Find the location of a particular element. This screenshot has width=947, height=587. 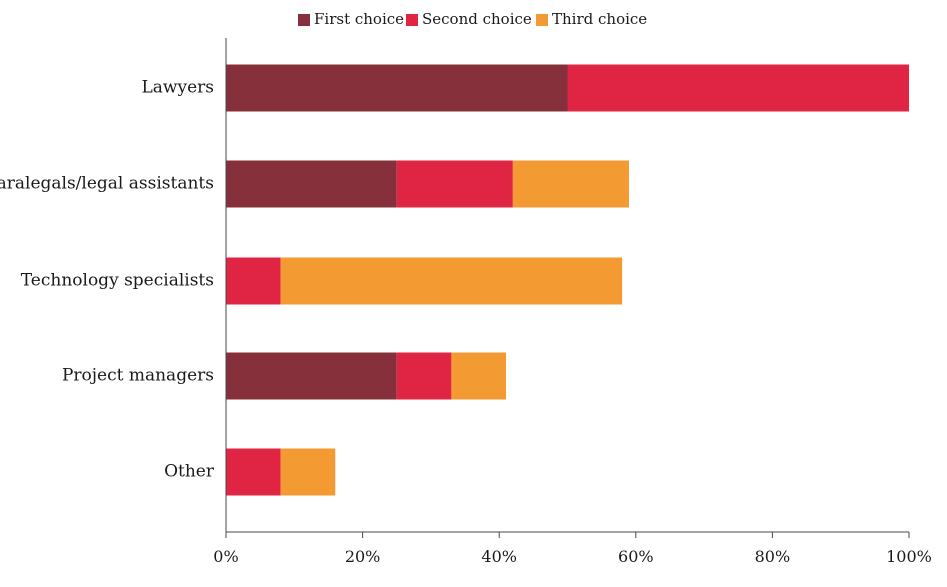

x-axis-ticks: 0% 20% 40% 60% 80% 100% is located at coordinates (572, 549).